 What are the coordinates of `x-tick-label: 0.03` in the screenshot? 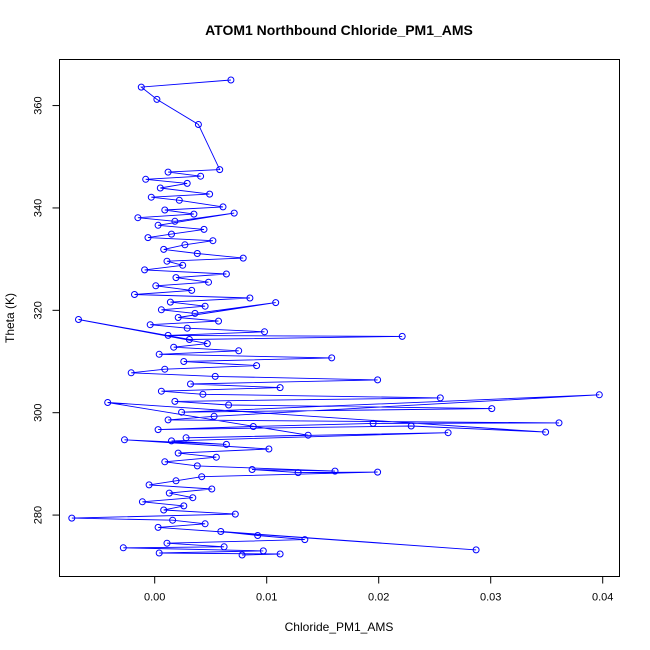 It's located at (490, 598).